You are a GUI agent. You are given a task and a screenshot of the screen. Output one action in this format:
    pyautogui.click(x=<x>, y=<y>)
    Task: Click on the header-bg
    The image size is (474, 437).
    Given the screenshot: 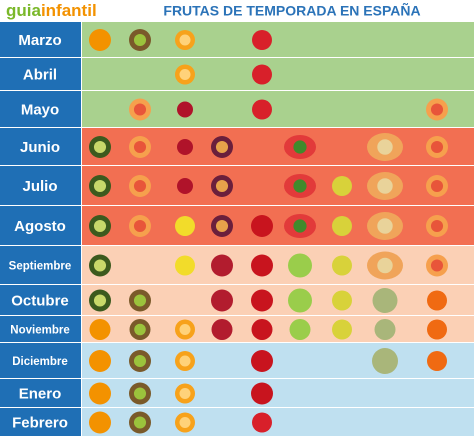 What is the action you would take?
    pyautogui.click(x=237, y=11)
    